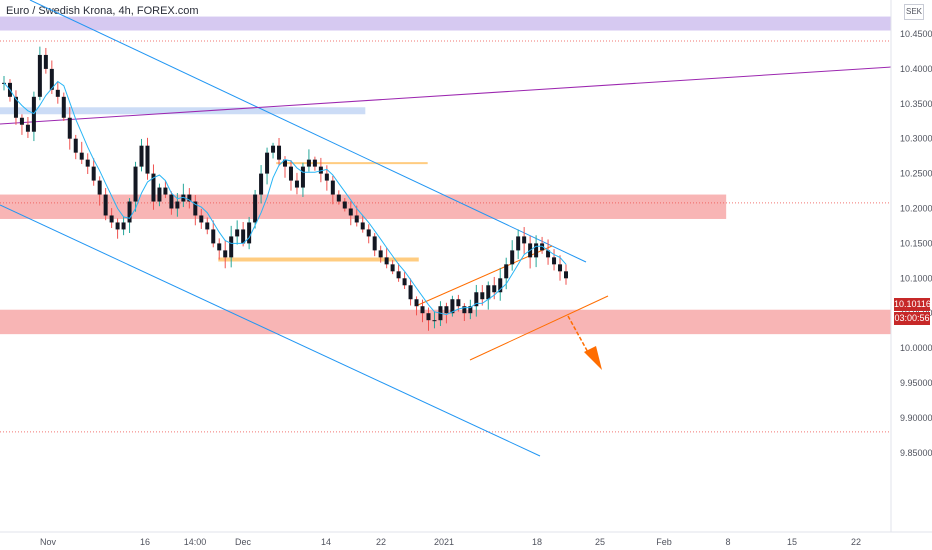 Image resolution: width=932 pixels, height=550 pixels. What do you see at coordinates (444, 542) in the screenshot?
I see `time-tick-6: 2021` at bounding box center [444, 542].